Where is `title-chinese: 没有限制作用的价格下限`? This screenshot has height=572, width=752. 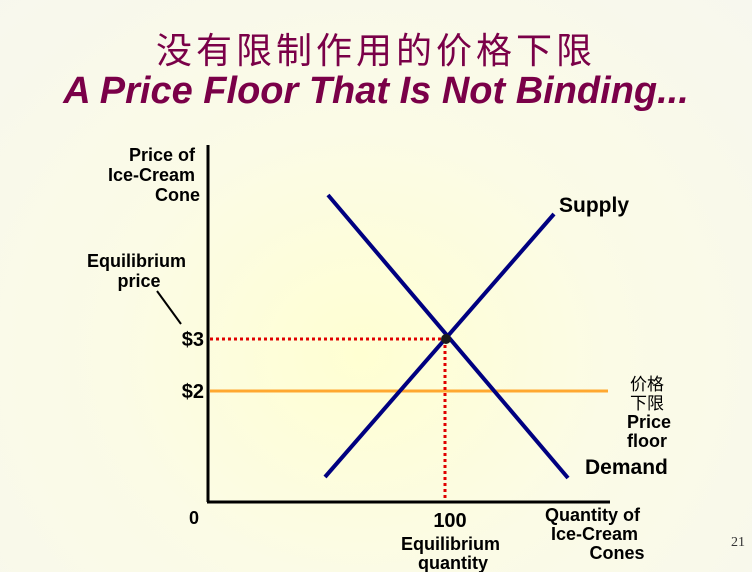 title-chinese: 没有限制作用的价格下限 is located at coordinates (375, 51).